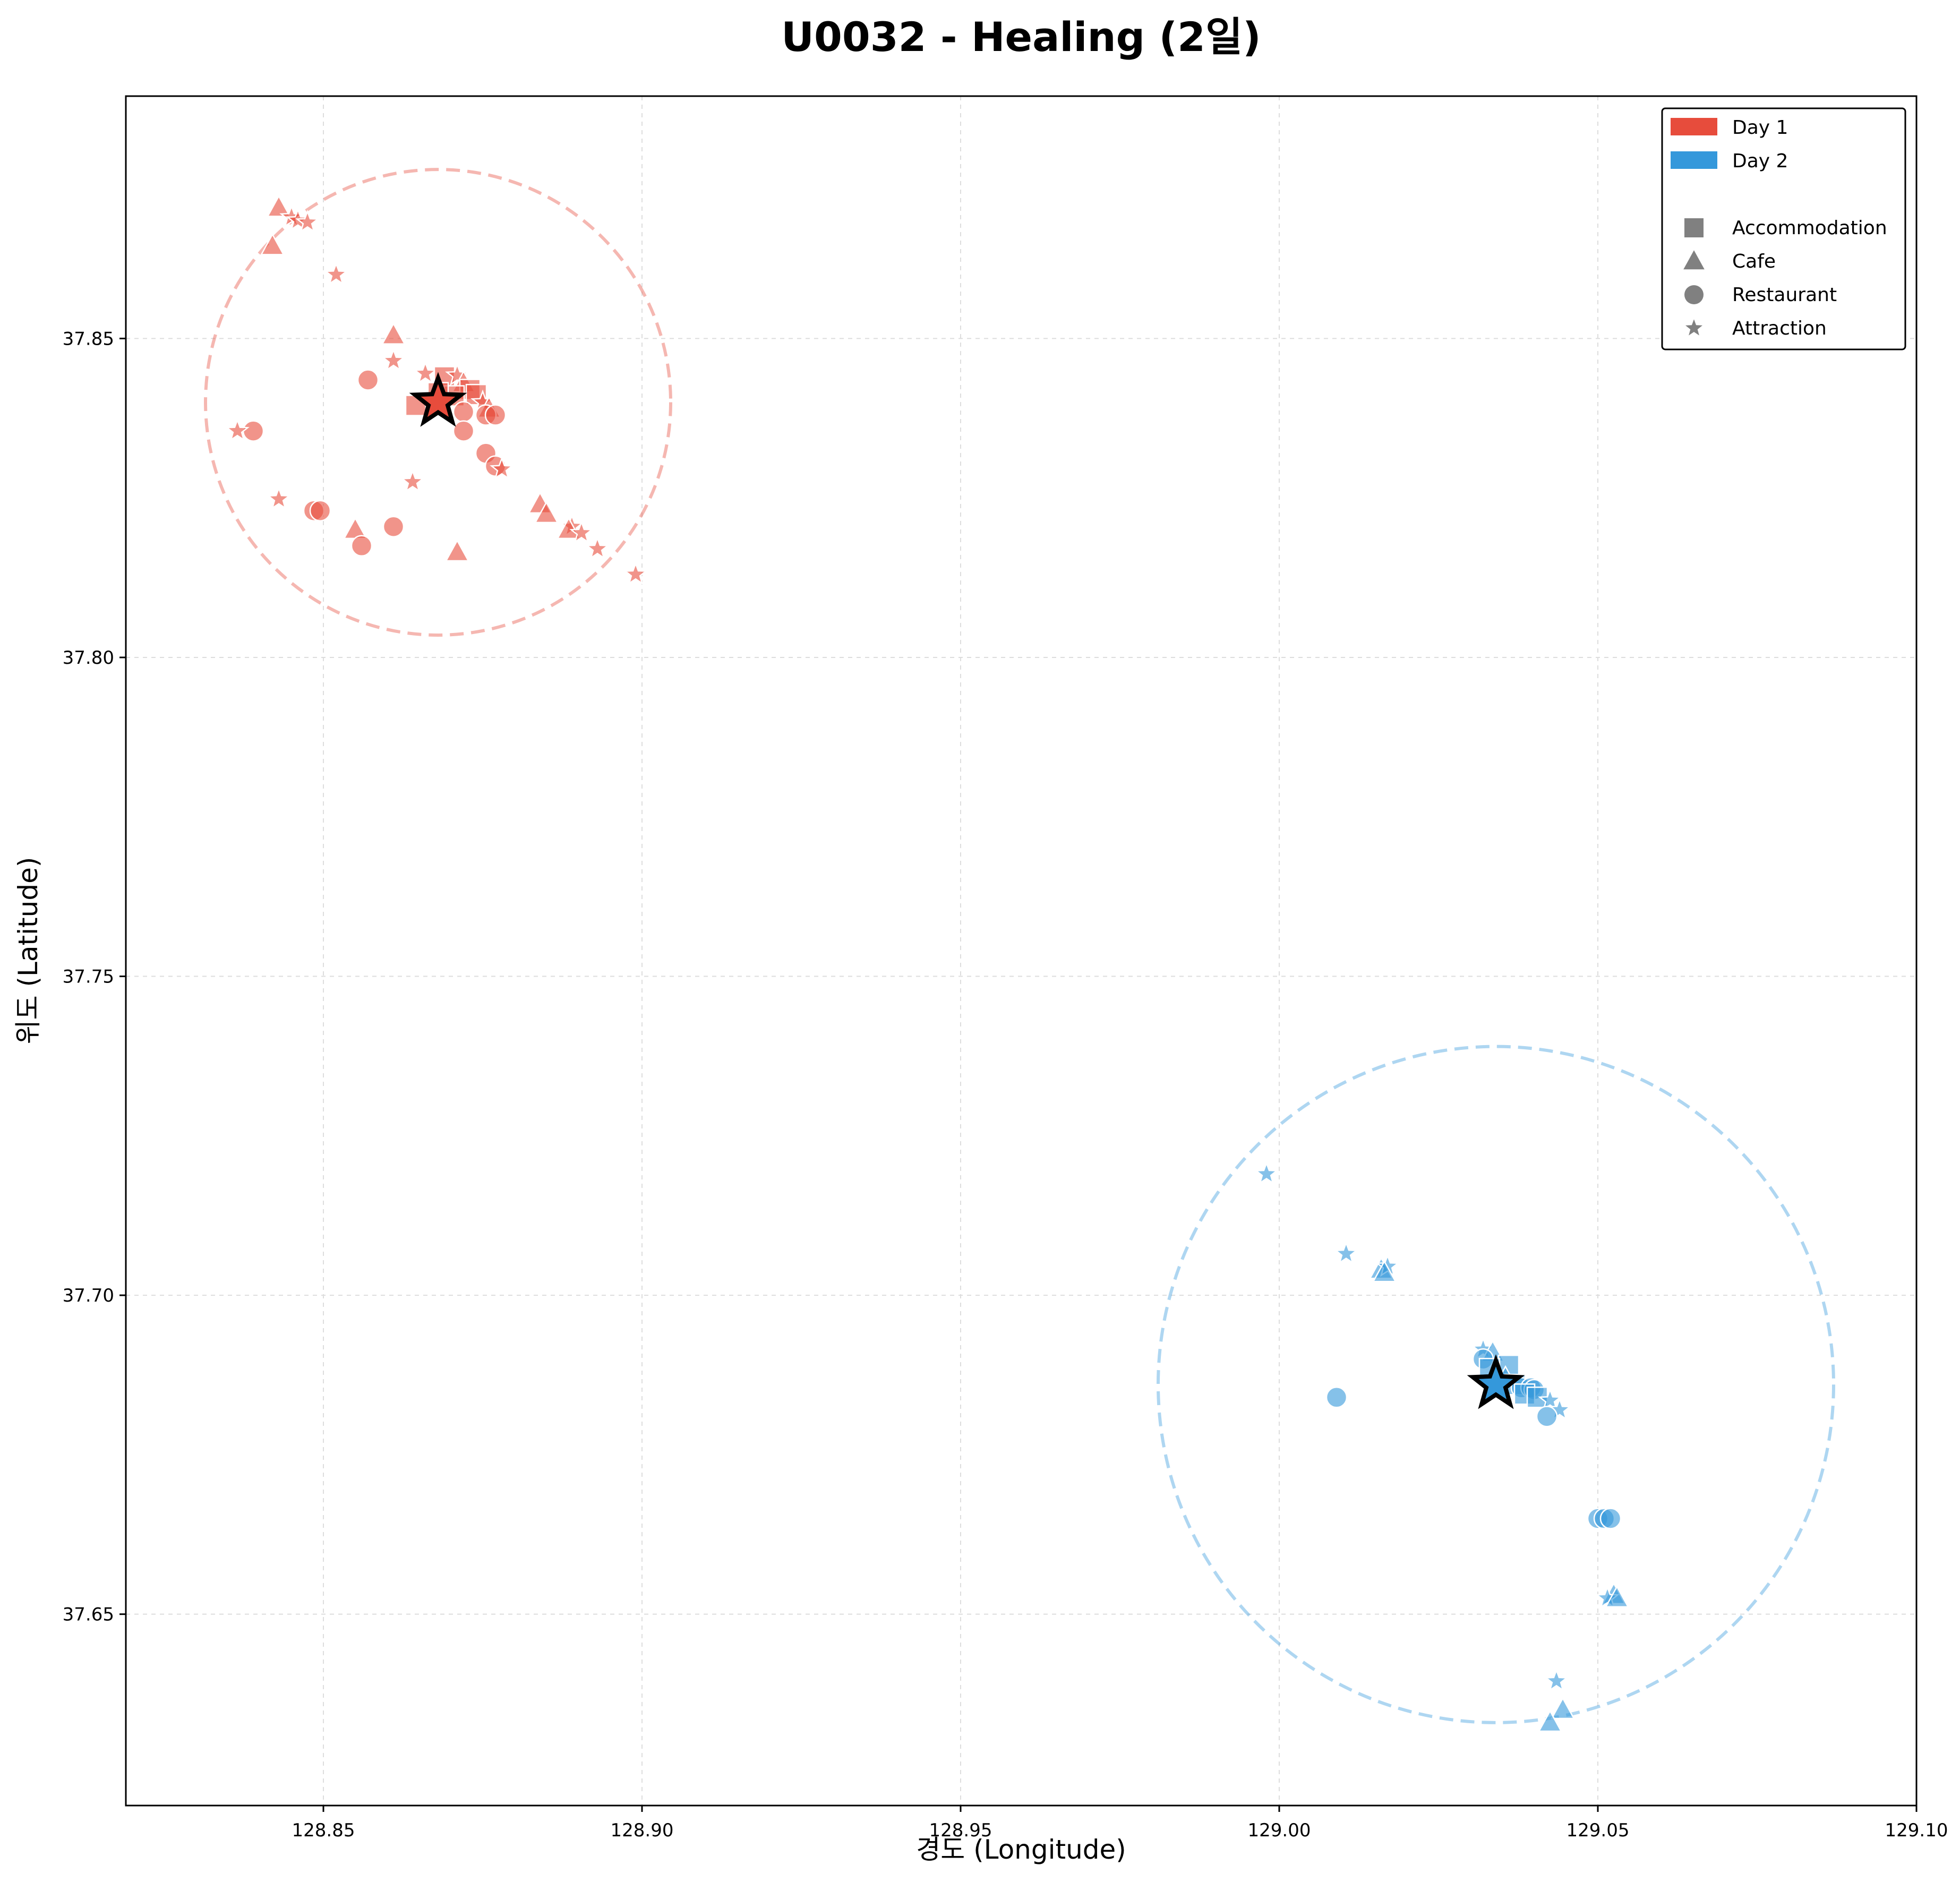  Describe the element at coordinates (324, 1831) in the screenshot. I see `x-tick-label: 128.85` at that location.